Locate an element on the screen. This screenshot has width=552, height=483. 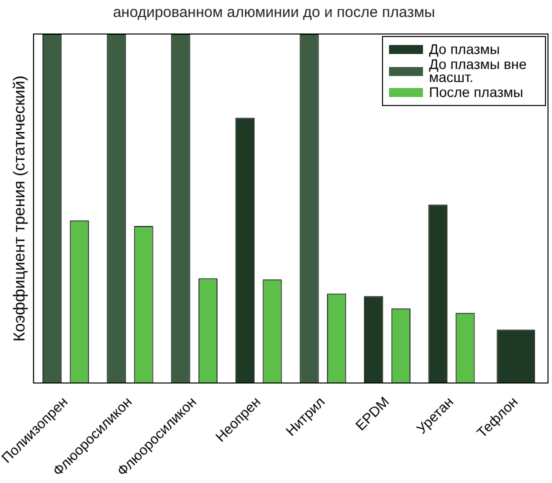
y-axis-title: Коэффициент трения (статический) is located at coordinates (19, 209).